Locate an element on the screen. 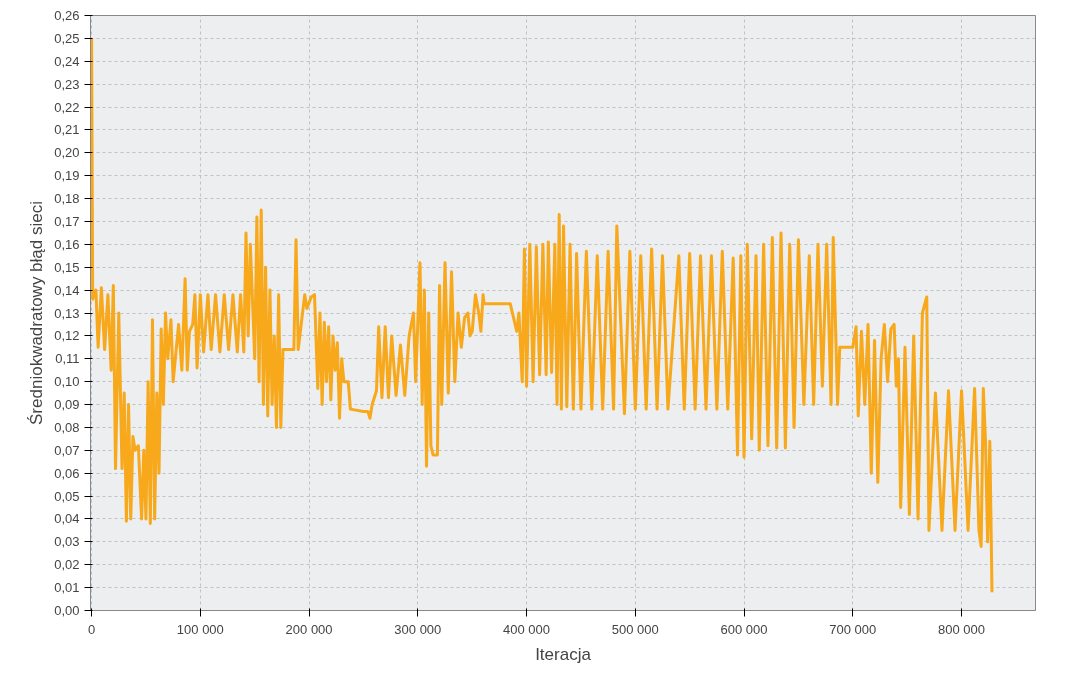  y-tick-label: 0,10 is located at coordinates (67, 382).